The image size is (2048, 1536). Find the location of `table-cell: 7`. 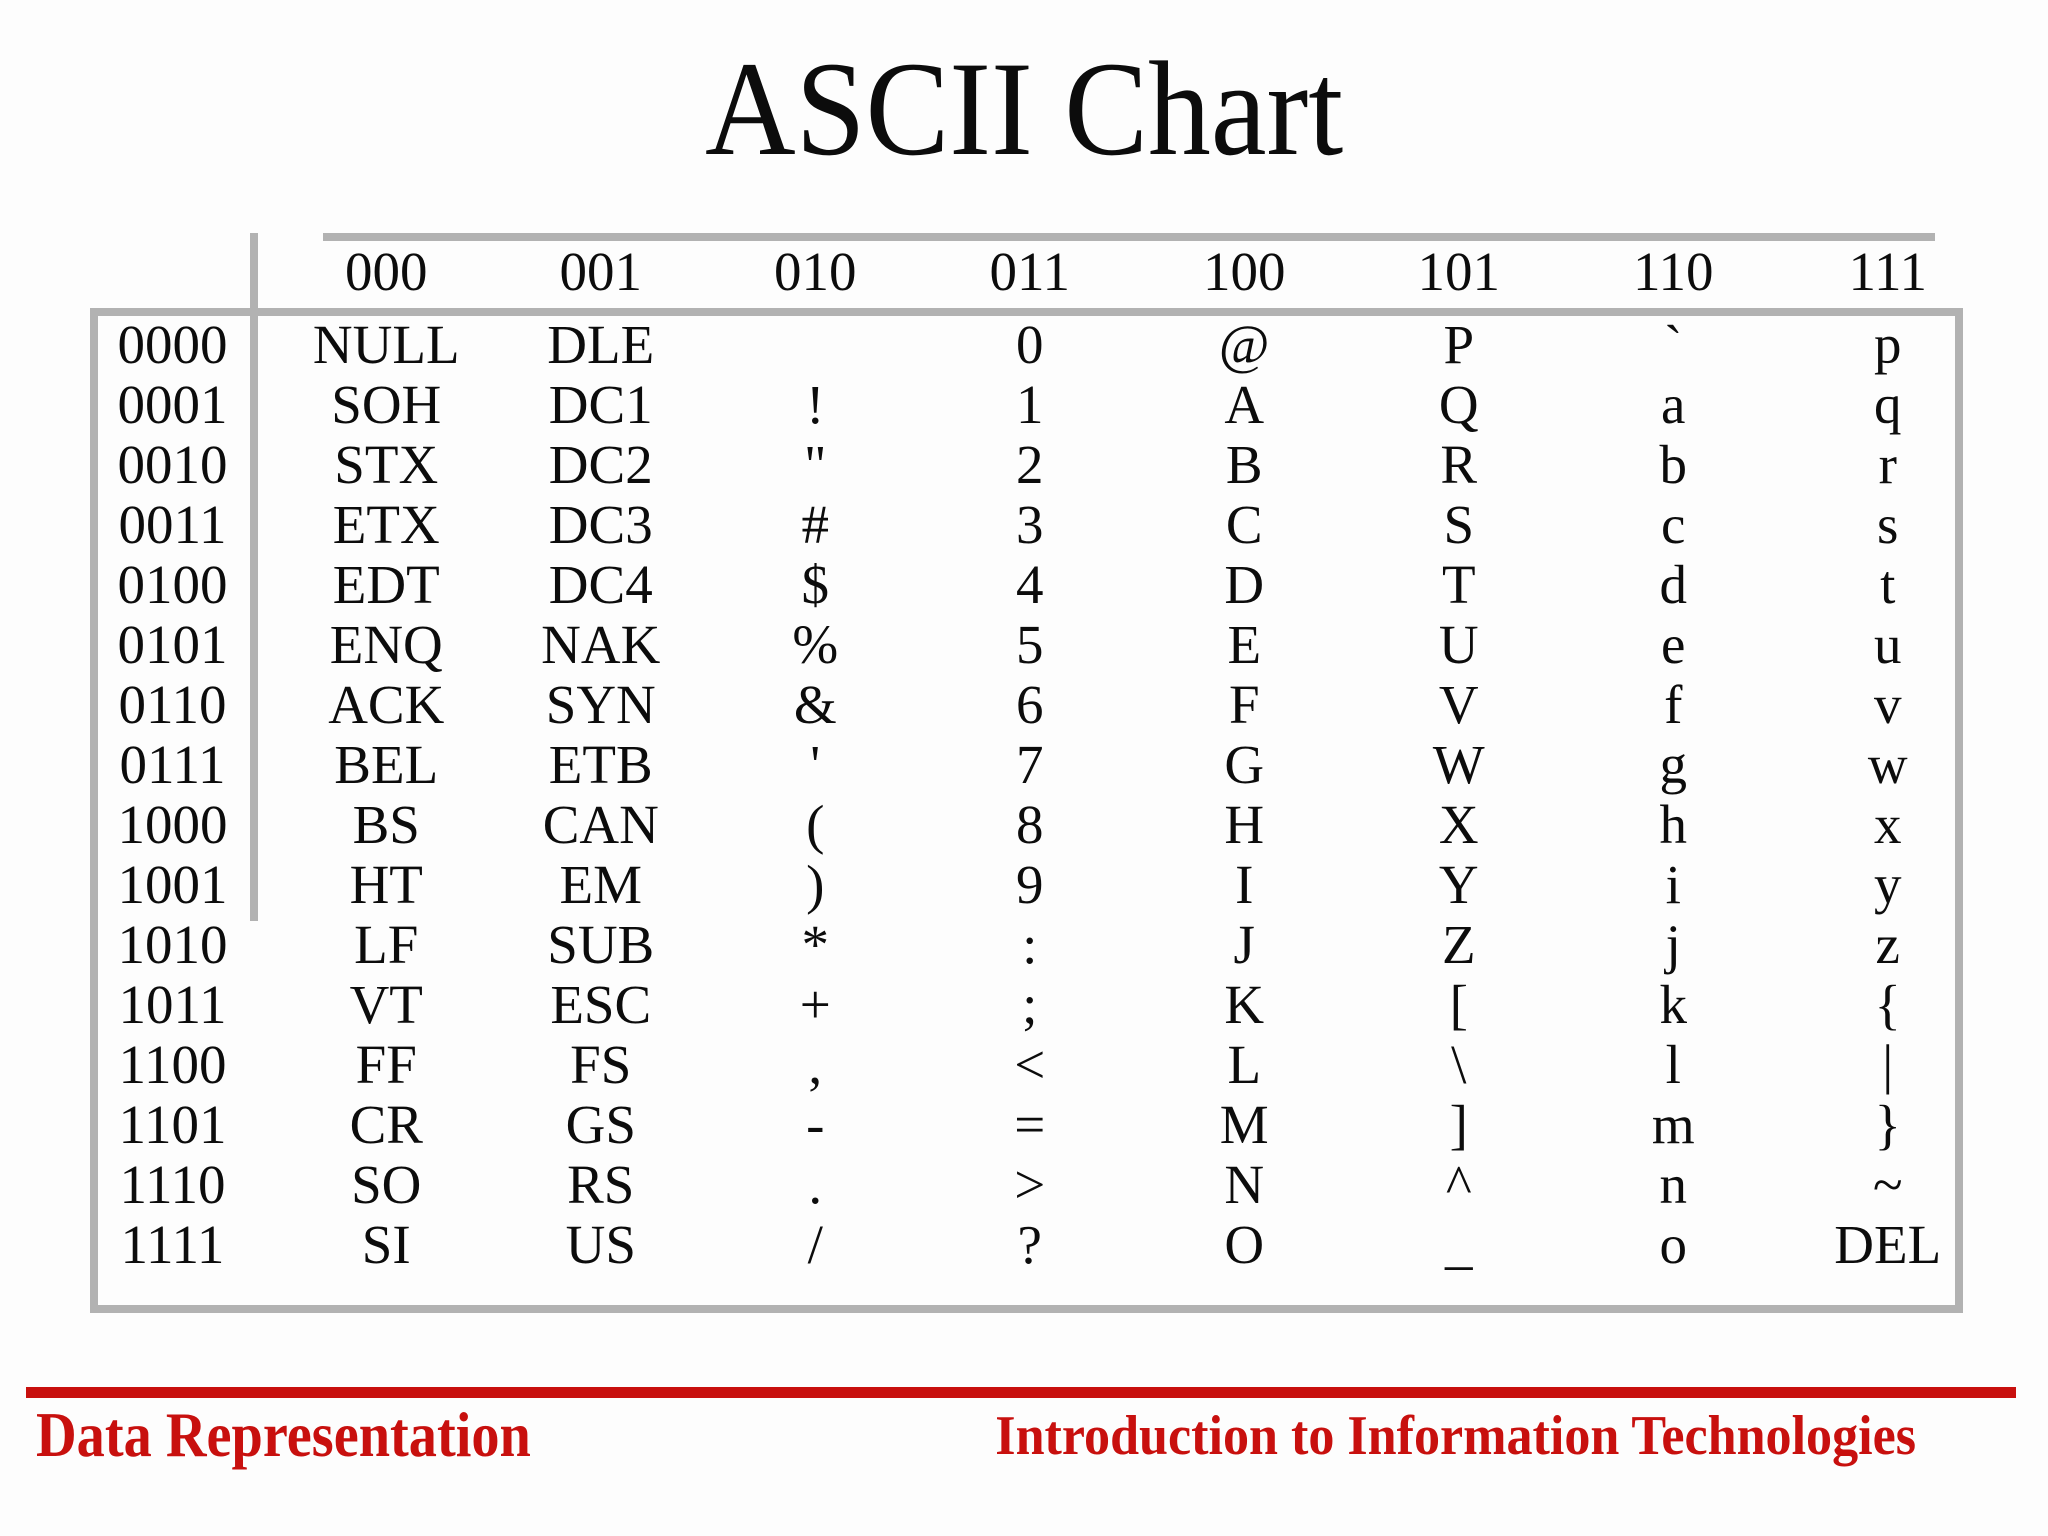

table-cell: 7 is located at coordinates (1030, 764).